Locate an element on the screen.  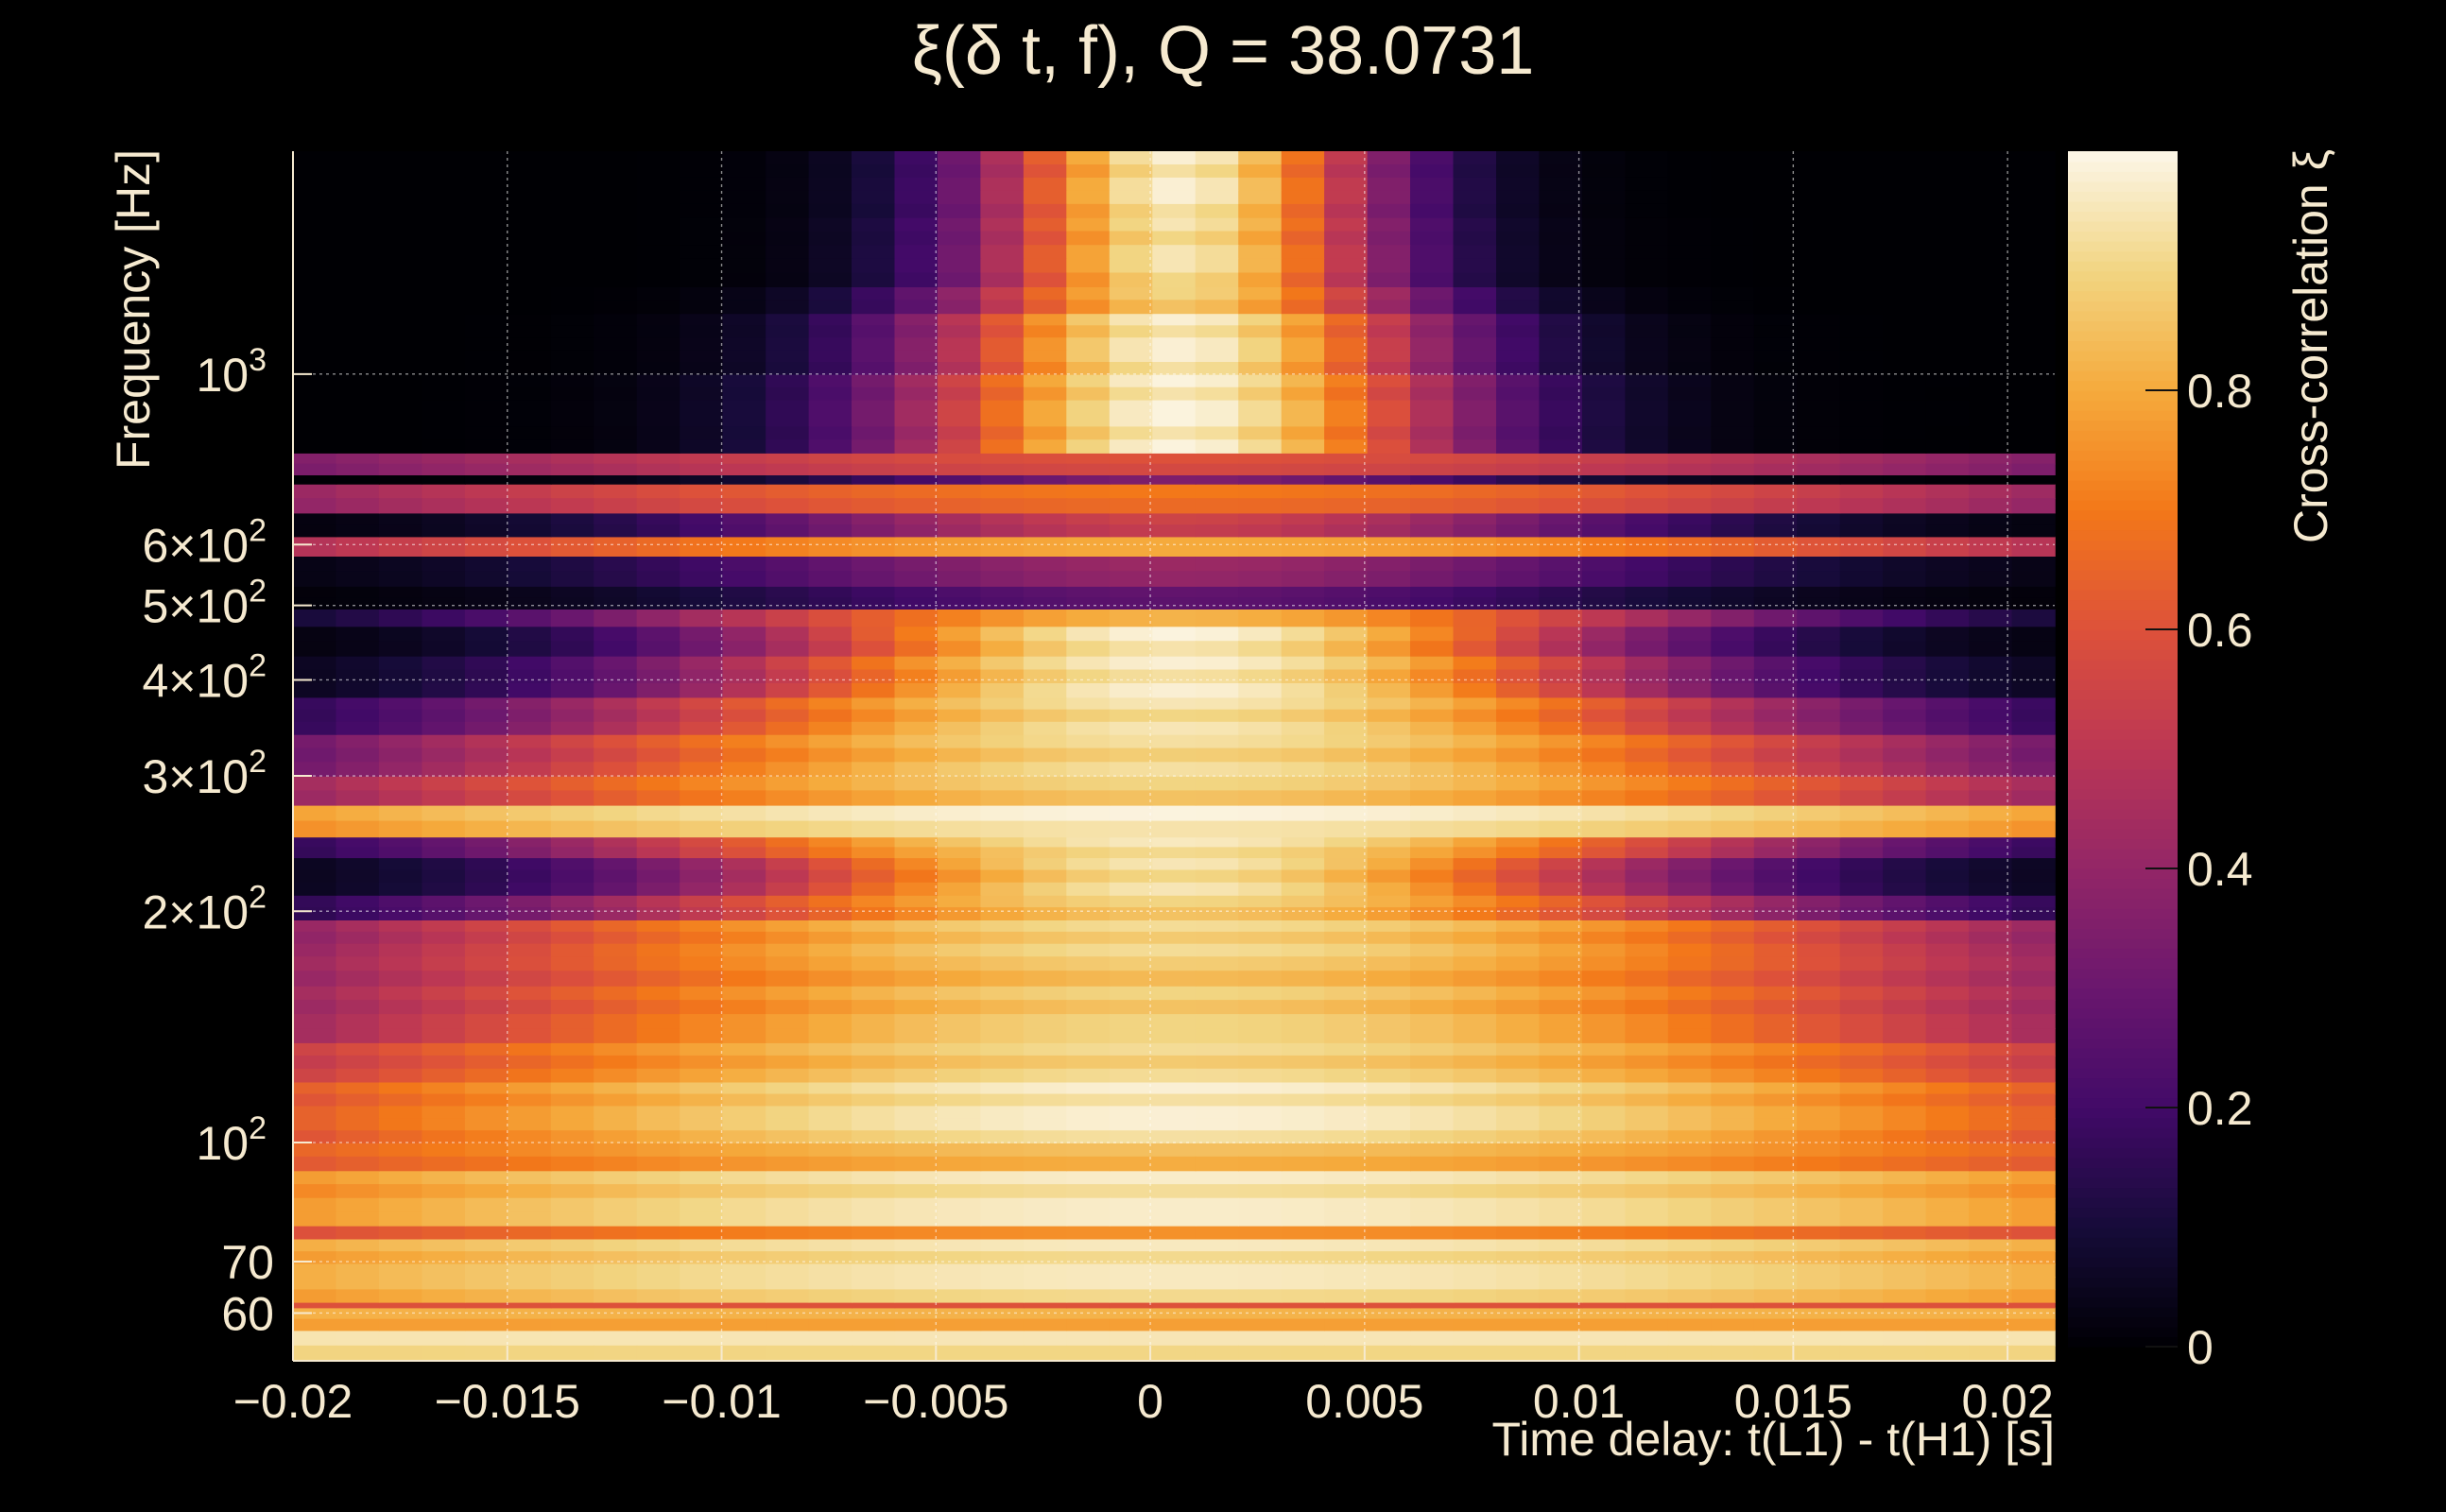
y-tick-mantissa: 10 is located at coordinates (223, 375).